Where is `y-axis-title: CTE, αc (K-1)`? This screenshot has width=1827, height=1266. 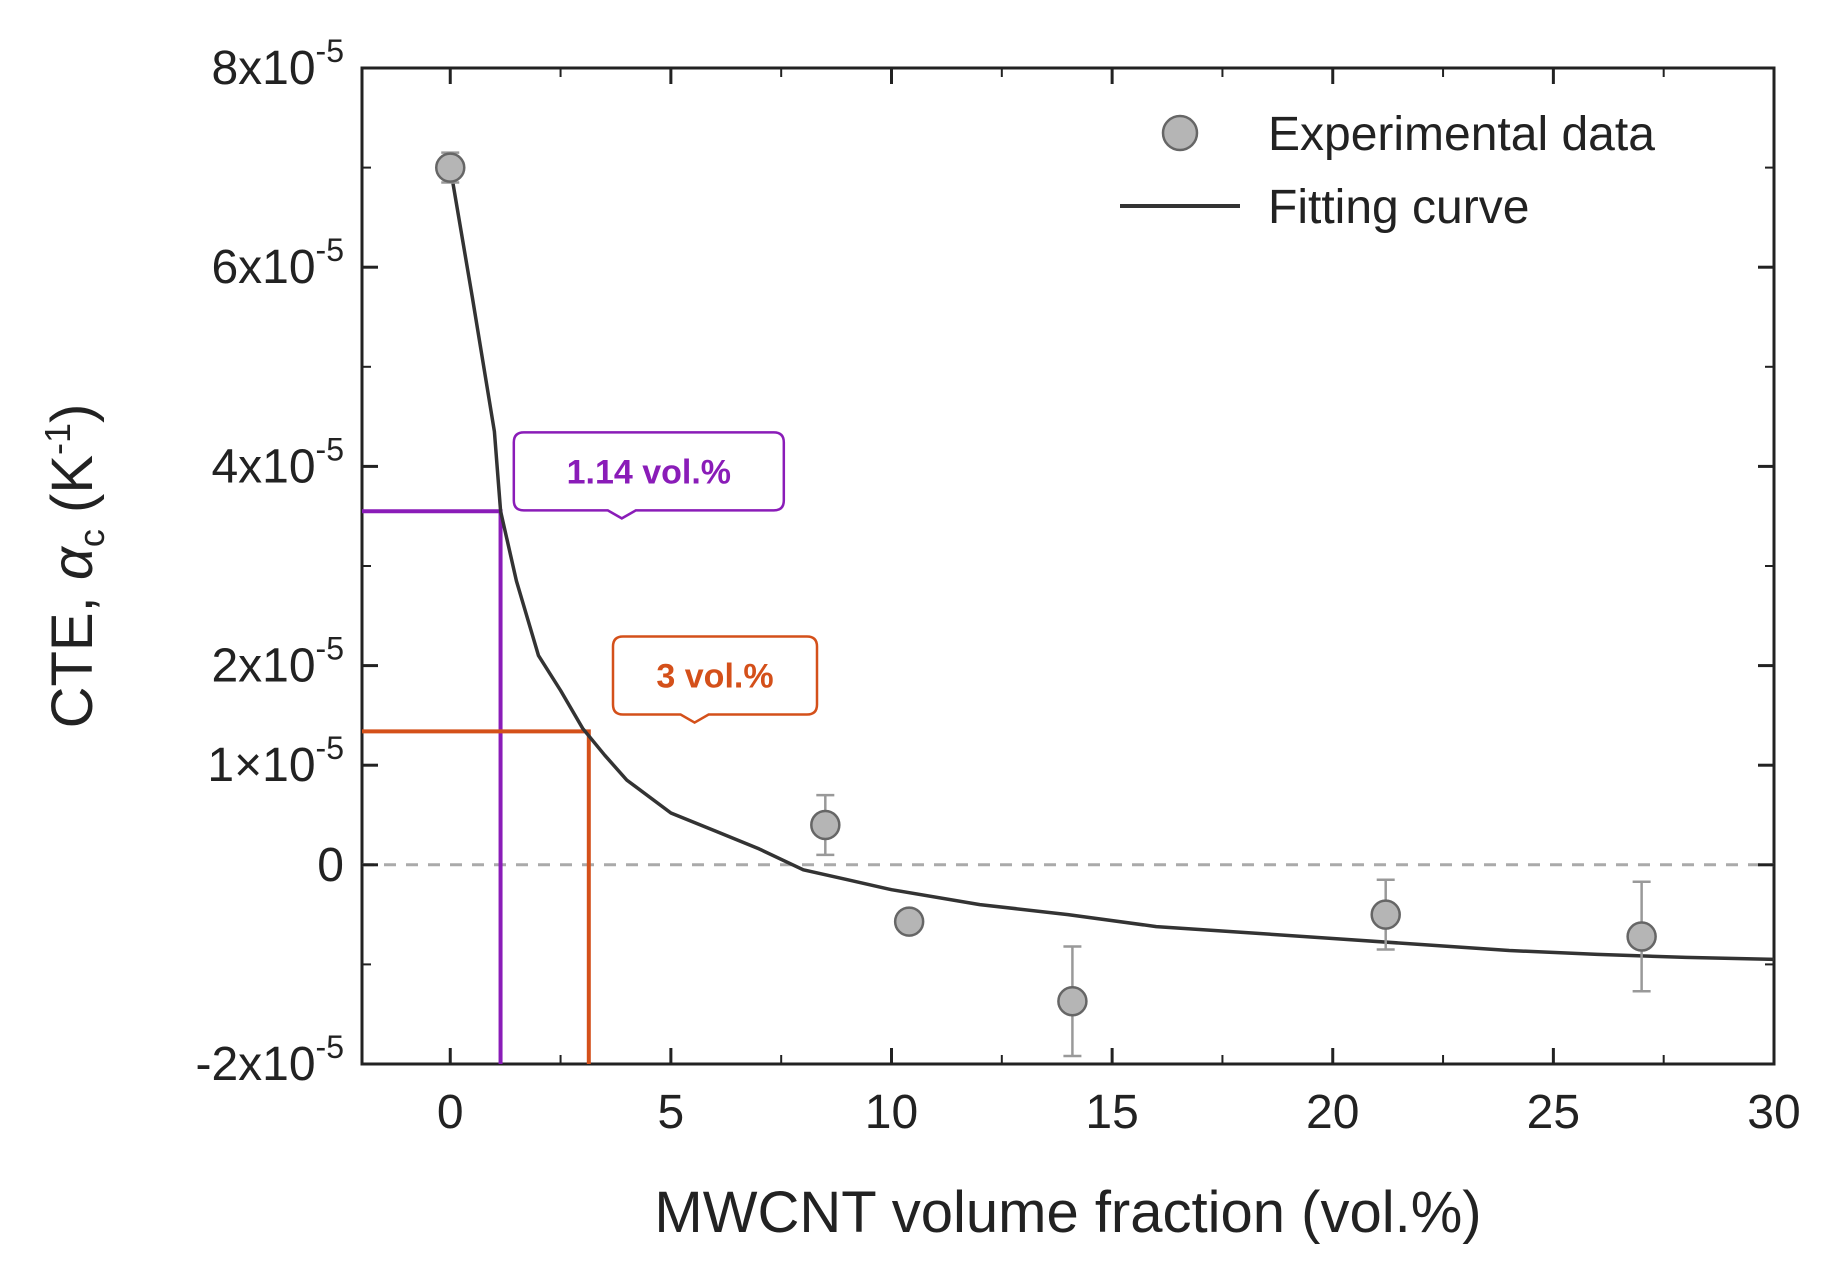 y-axis-title: CTE, αc (K-1) is located at coordinates (74, 566).